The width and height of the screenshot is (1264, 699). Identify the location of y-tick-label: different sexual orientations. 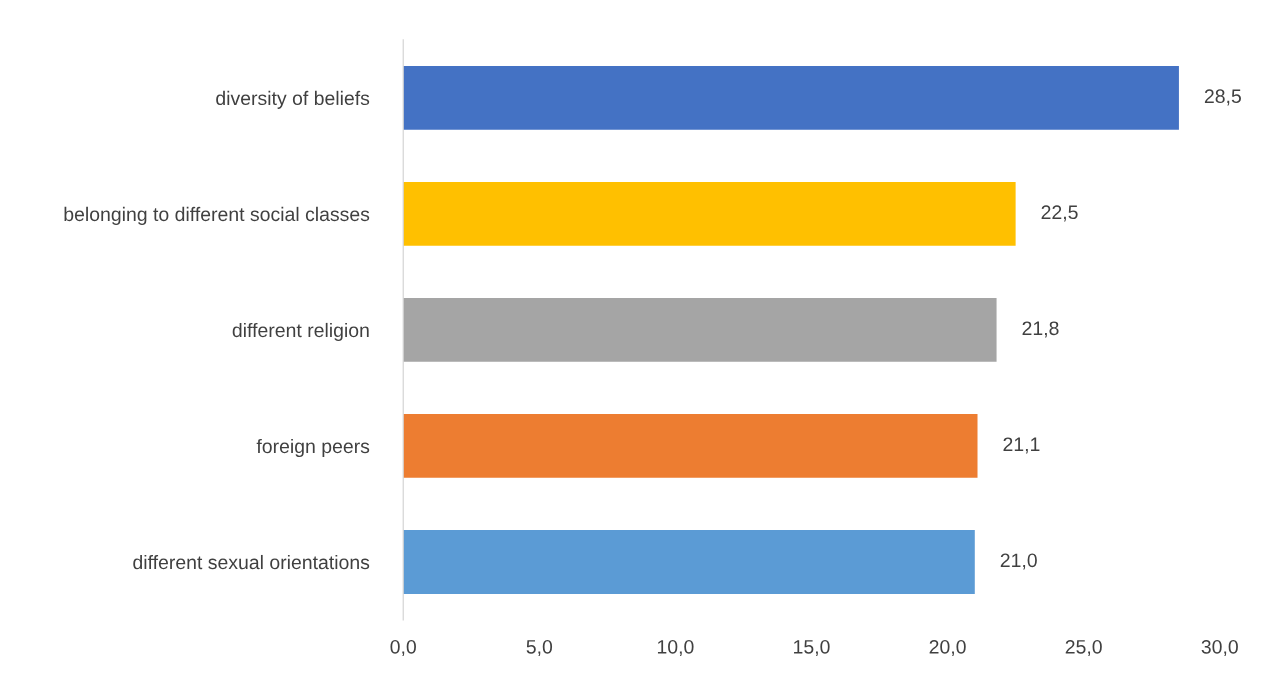
(251, 562).